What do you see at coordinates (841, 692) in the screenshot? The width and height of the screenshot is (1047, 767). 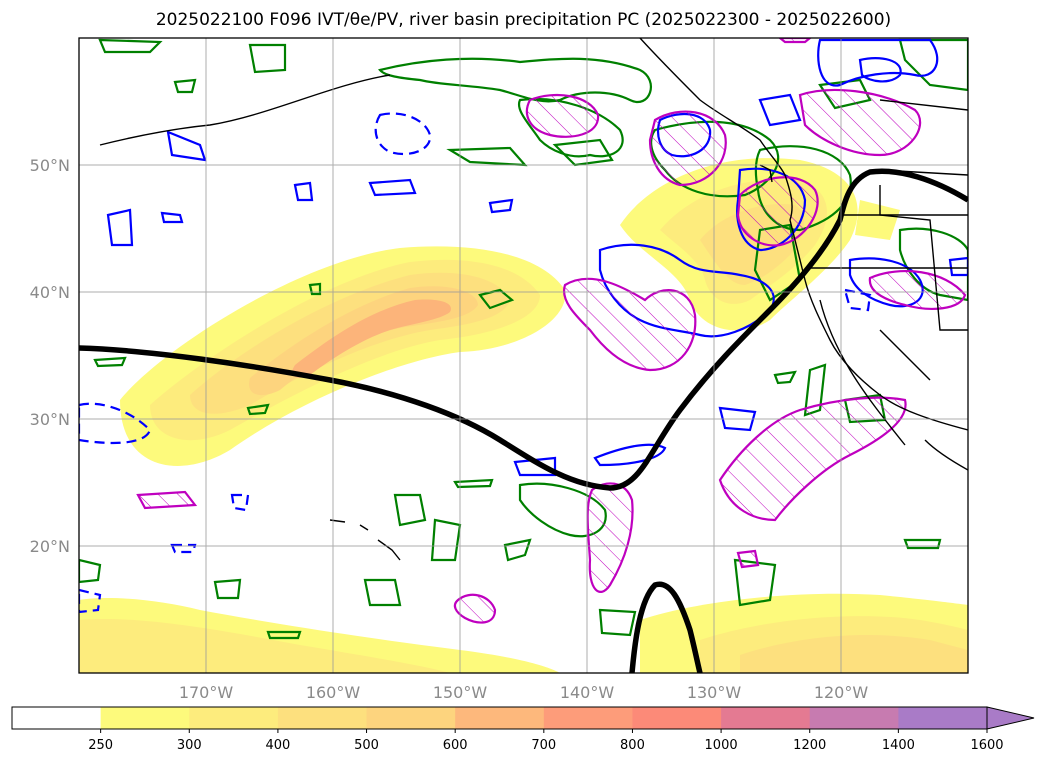 I see `lon-label-120w: 120°W` at bounding box center [841, 692].